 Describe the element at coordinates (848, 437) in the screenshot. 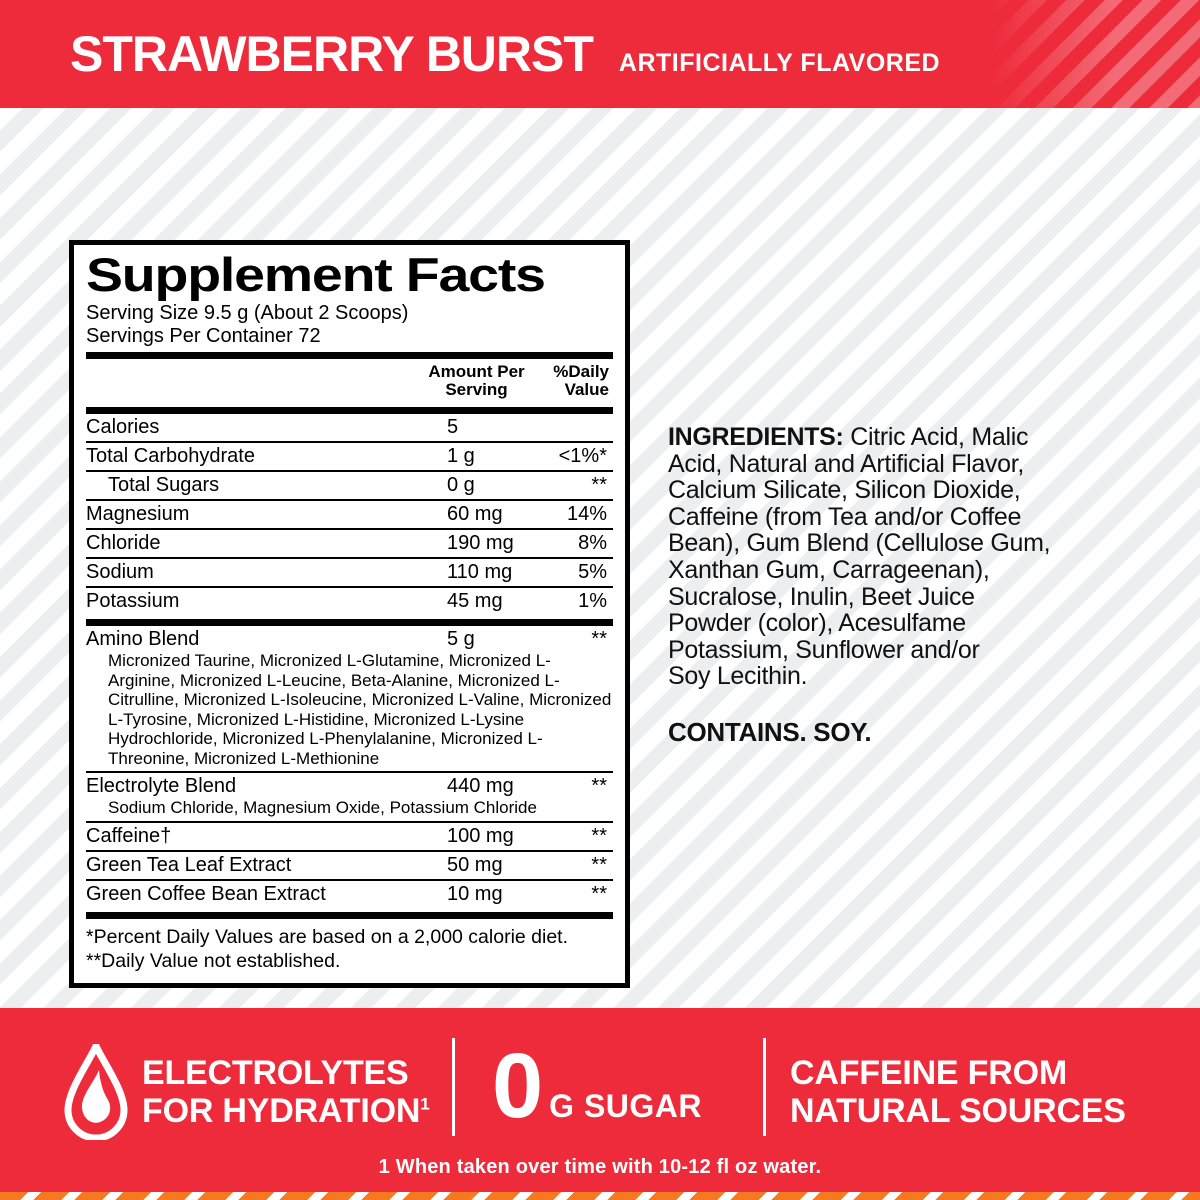

I see `ingredients-line: INGREDIENTS: Citric Acid, Malic` at that location.